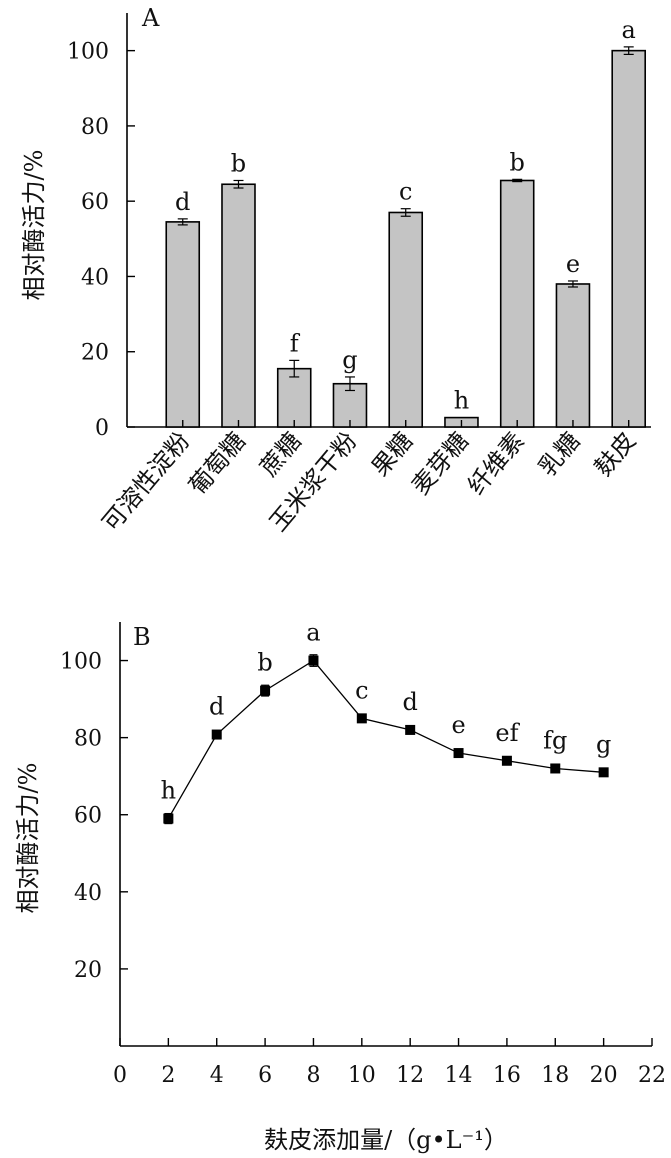 The height and width of the screenshot is (1158, 671). I want to click on x-category-label: 麦芽糖, so click(440, 463).